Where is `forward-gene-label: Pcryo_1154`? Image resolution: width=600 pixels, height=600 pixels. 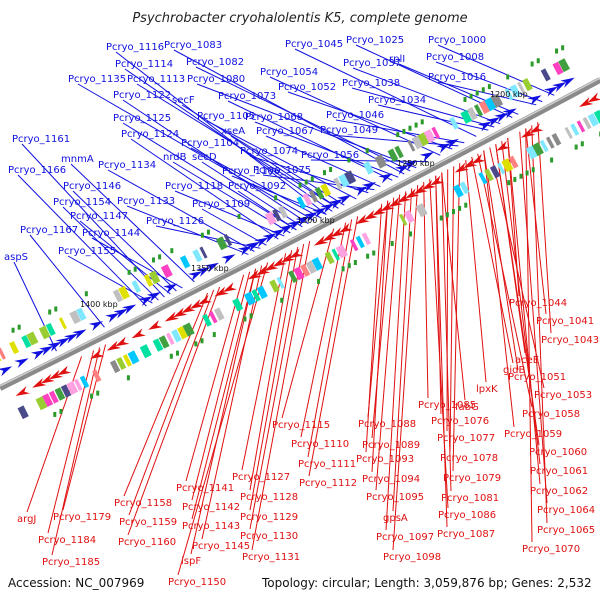
forward-gene-label: Pcryo_1154 is located at coordinates (82, 202).